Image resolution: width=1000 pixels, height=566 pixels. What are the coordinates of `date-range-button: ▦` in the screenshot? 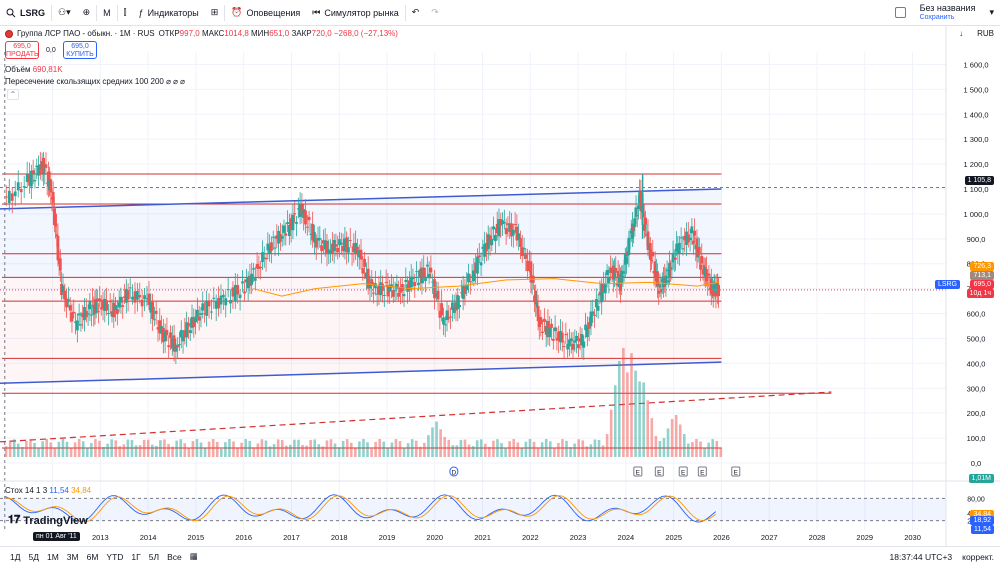 It's located at (194, 556).